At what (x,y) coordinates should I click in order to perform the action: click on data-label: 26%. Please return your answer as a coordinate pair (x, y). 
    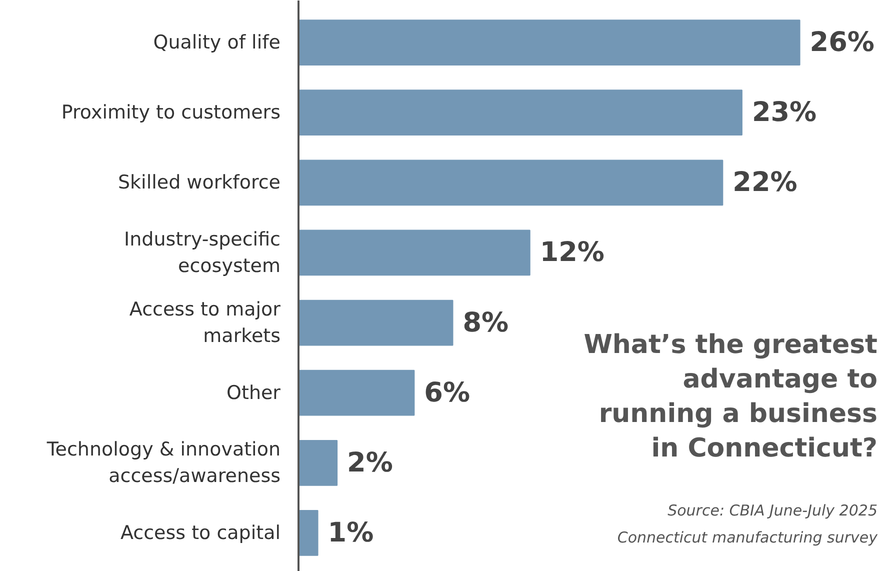
    Looking at the image, I should click on (842, 42).